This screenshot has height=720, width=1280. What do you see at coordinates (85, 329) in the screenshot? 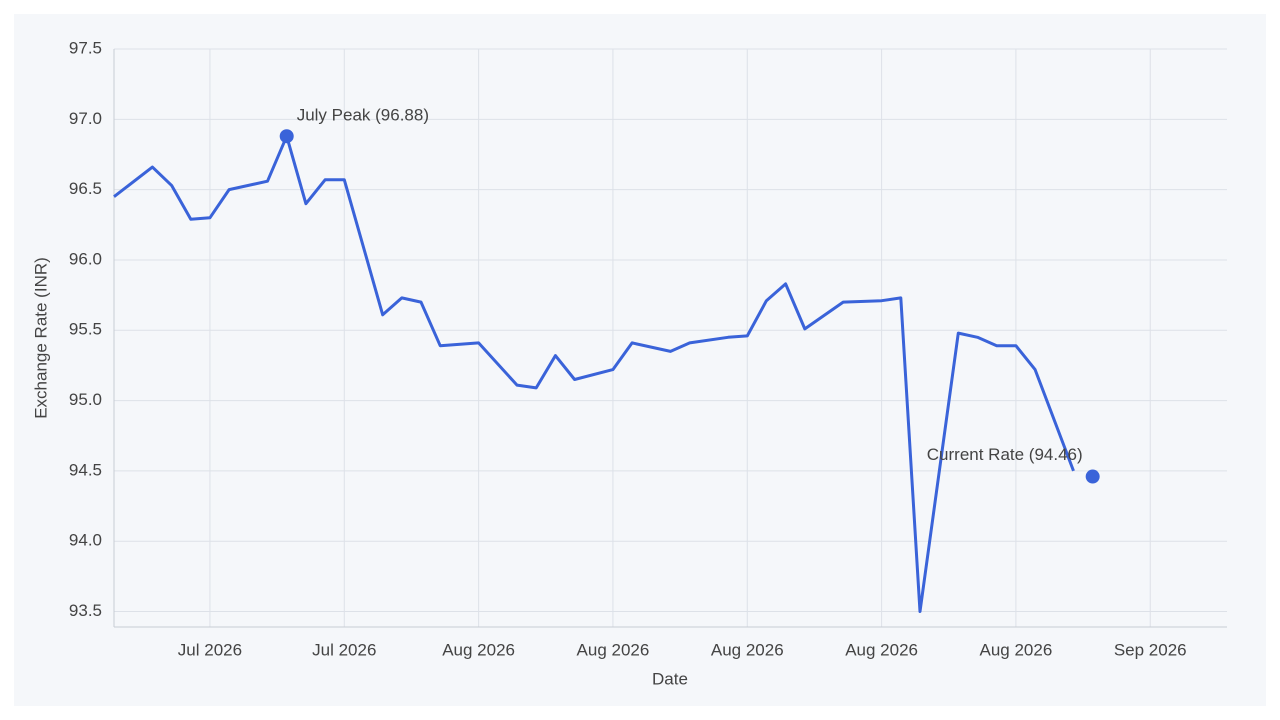
I see `y-tick-label: 95.5` at bounding box center [85, 329].